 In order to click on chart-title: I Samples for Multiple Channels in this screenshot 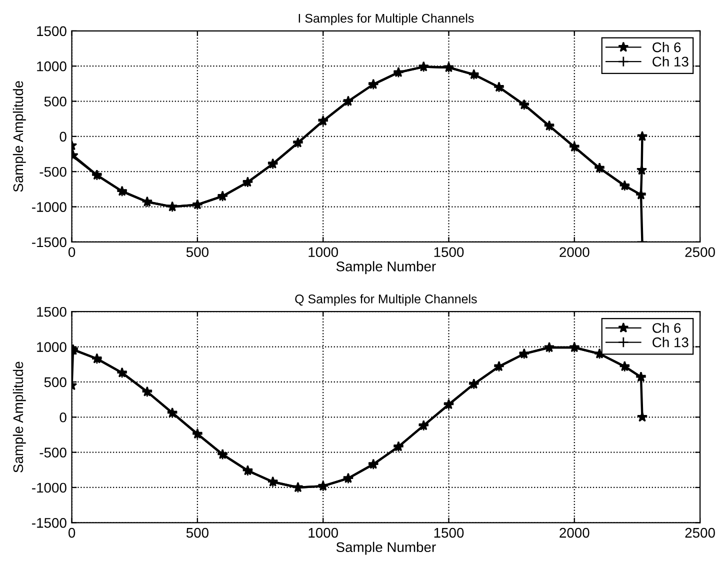, I will do `click(386, 20)`.